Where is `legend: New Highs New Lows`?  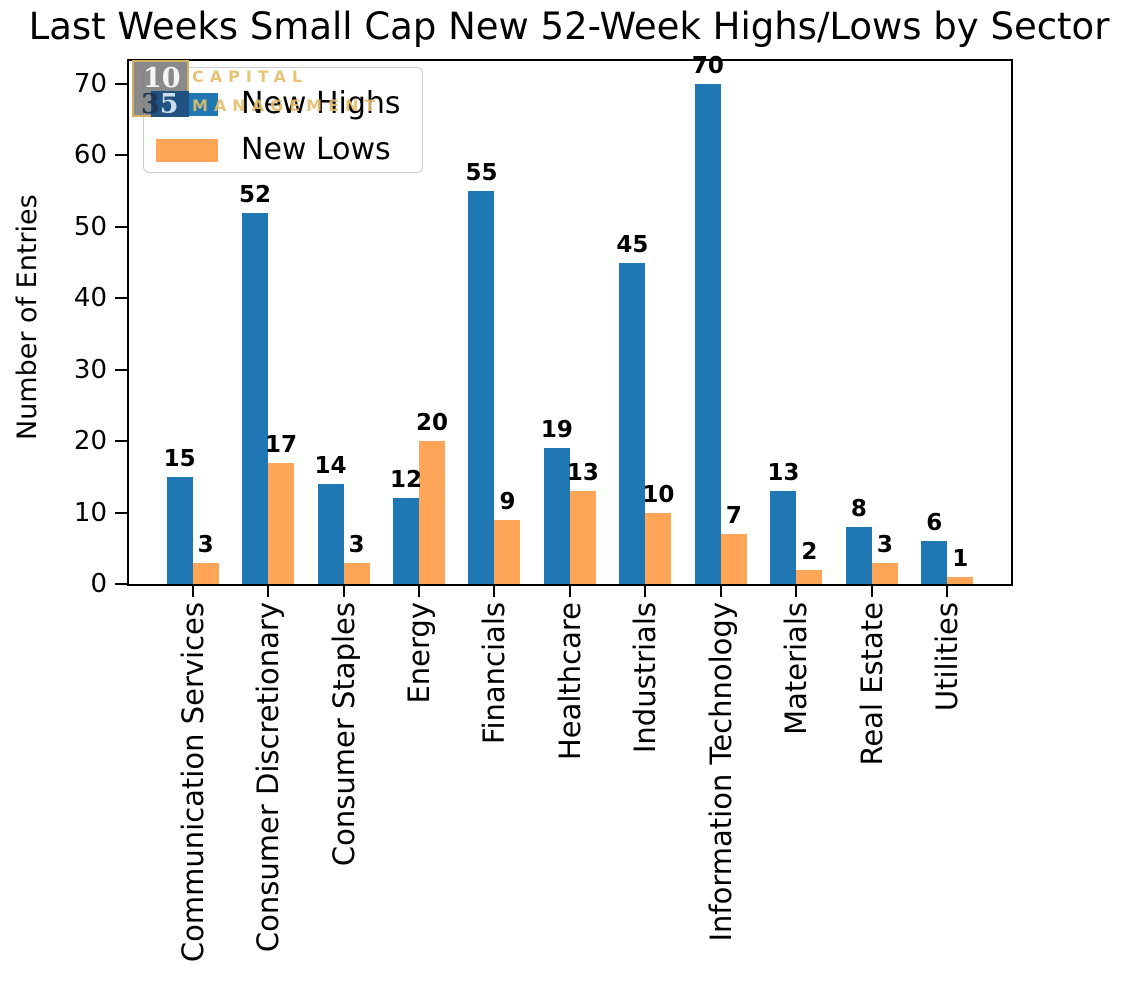 legend: New Highs New Lows is located at coordinates (283, 120).